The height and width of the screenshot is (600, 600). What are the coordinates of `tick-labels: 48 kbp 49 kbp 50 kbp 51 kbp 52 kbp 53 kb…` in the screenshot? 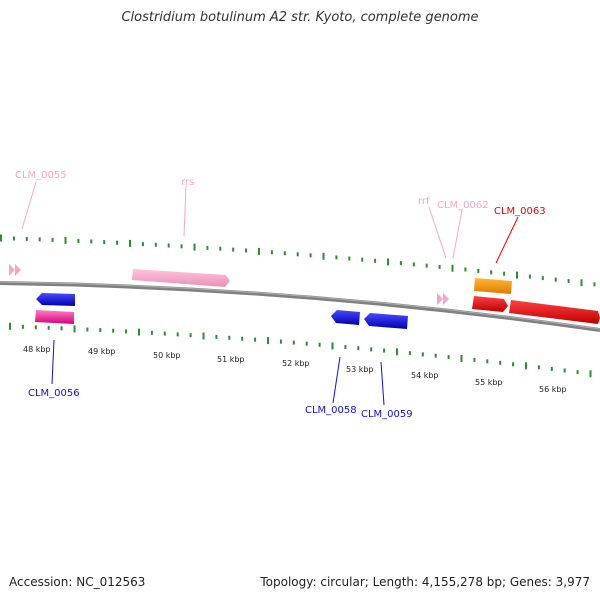 It's located at (295, 369).